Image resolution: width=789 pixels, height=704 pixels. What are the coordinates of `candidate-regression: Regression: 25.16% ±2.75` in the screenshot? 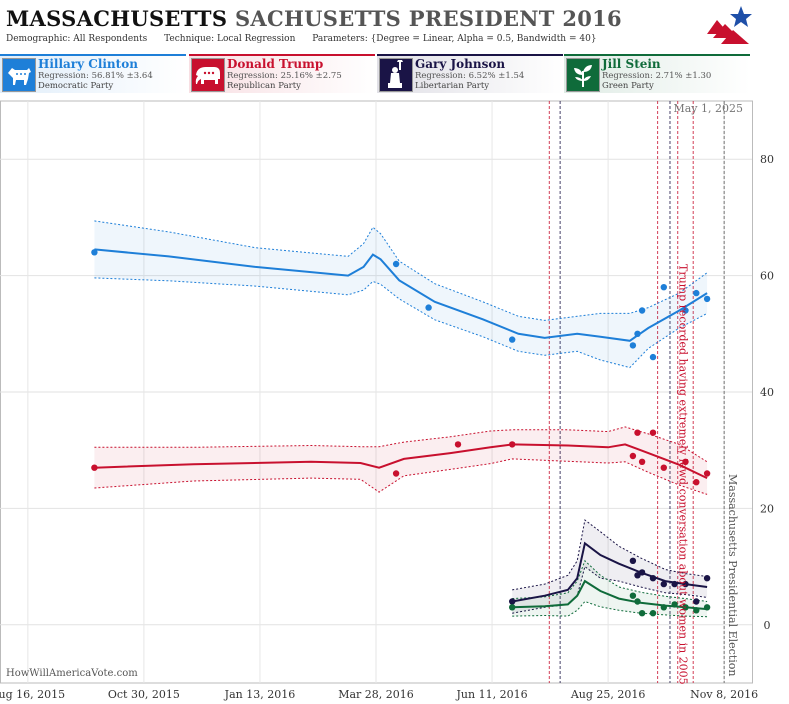 It's located at (284, 76).